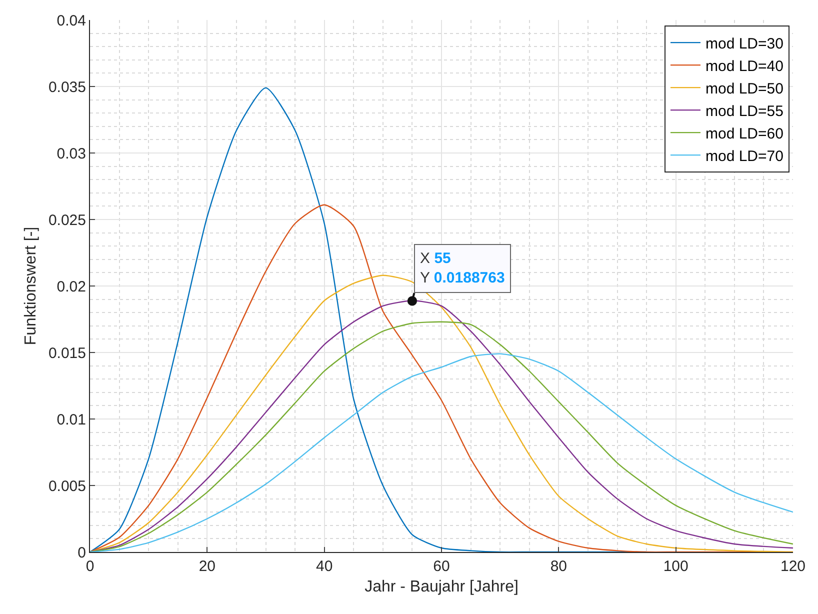 The width and height of the screenshot is (818, 614). Describe the element at coordinates (744, 89) in the screenshot. I see `legend-label: mod LD=50` at that location.